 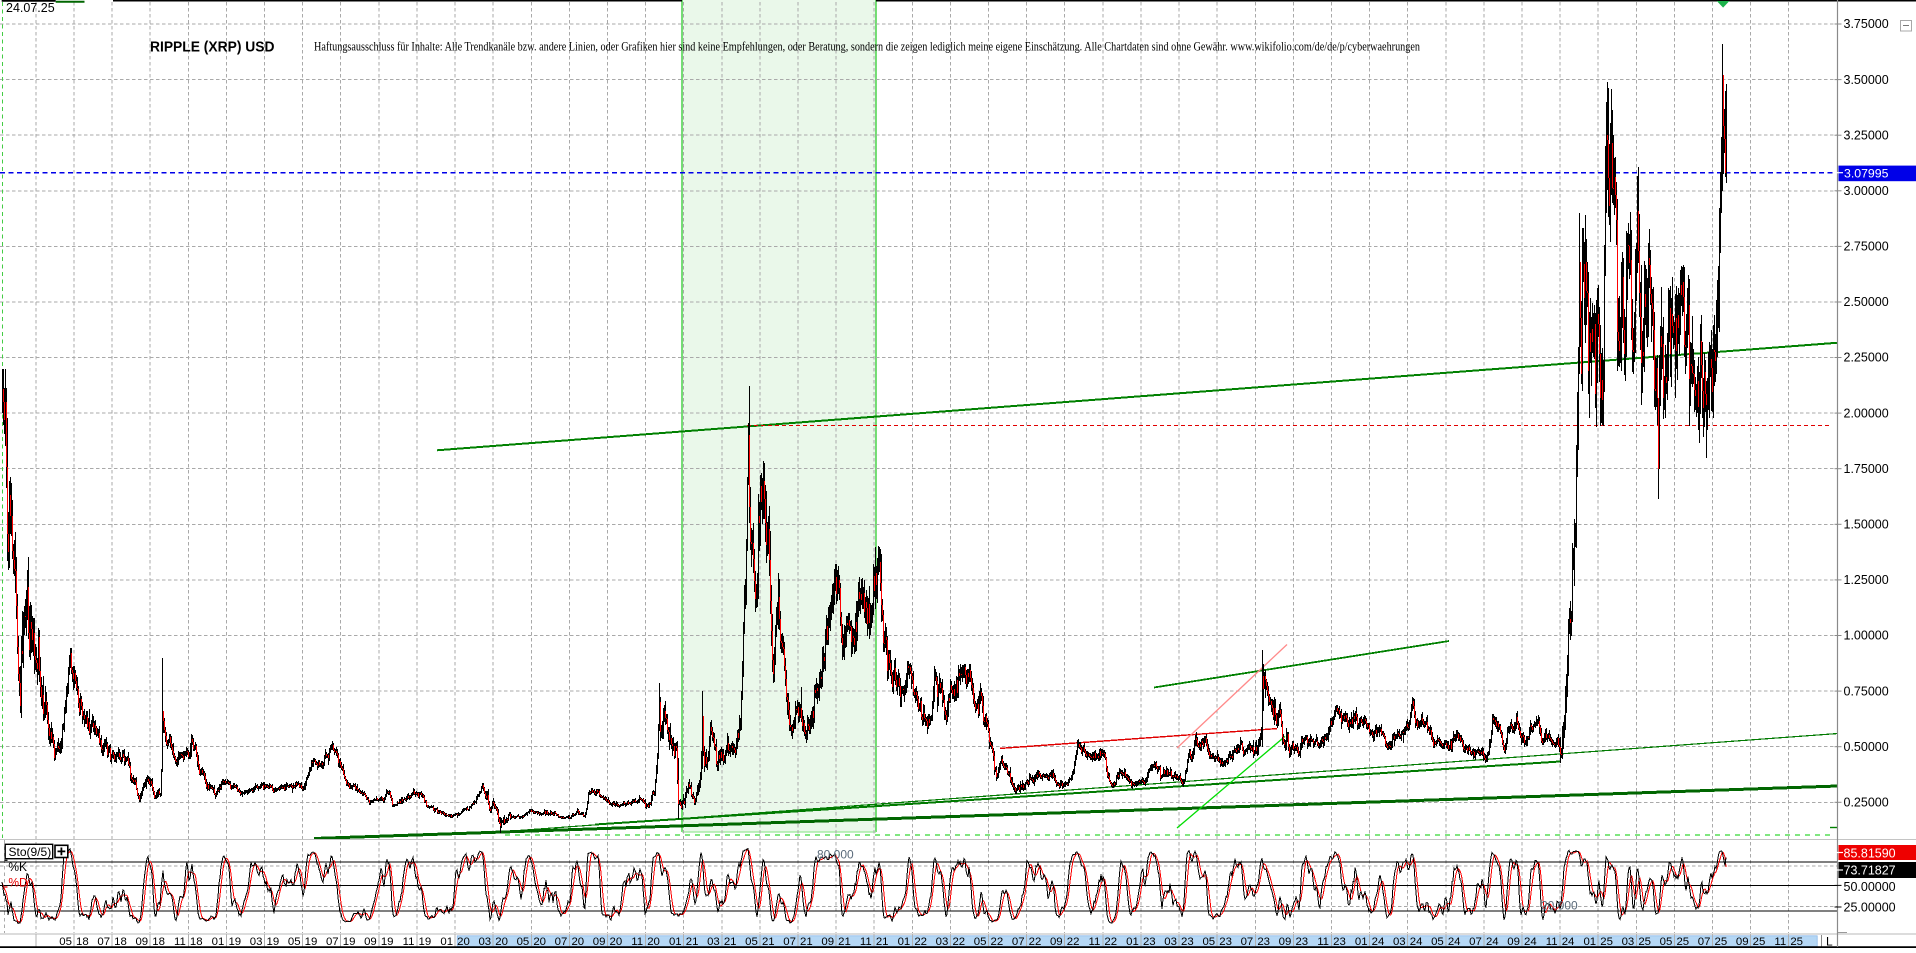 I want to click on svg-text: 3.07995, so click(x=1866, y=174).